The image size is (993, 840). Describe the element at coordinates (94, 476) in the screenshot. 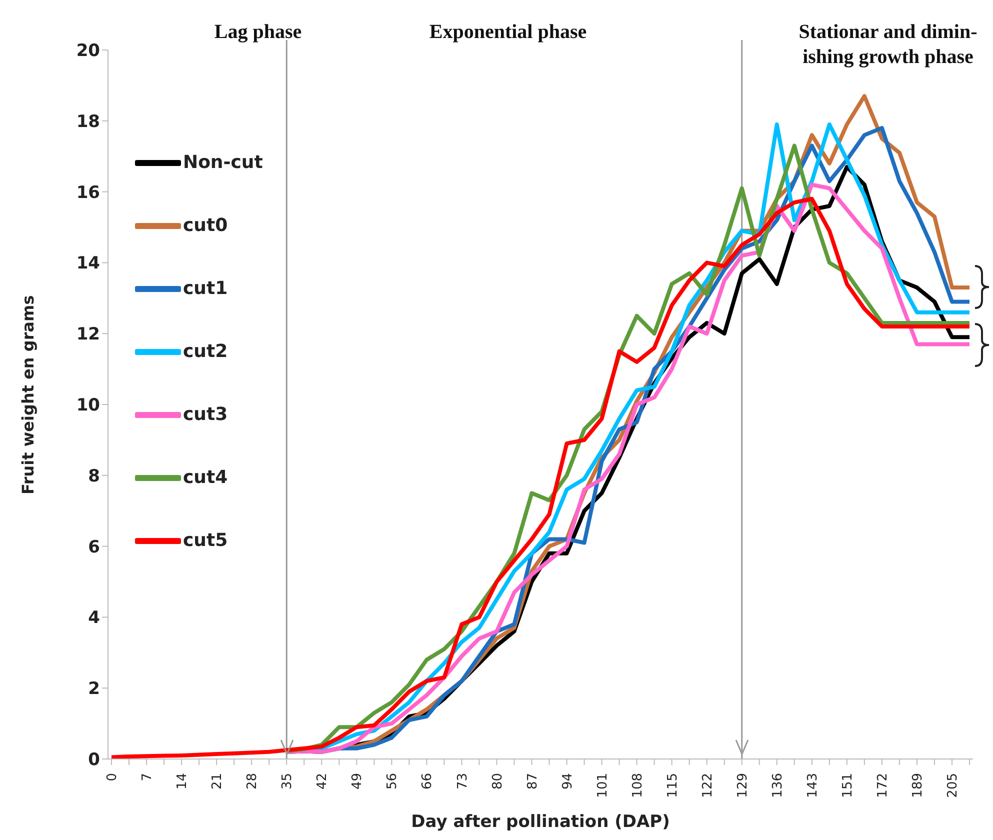

I see `y-tick-label: 8` at that location.